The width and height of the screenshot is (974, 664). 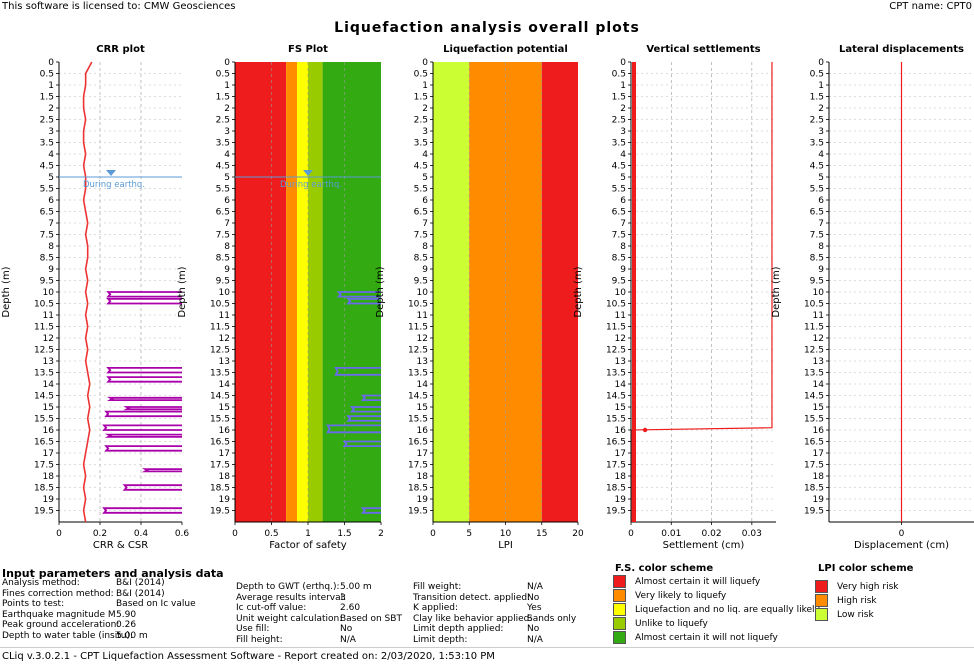 I want to click on legend-label: Almost certain it will not liquefy, so click(x=706, y=638).